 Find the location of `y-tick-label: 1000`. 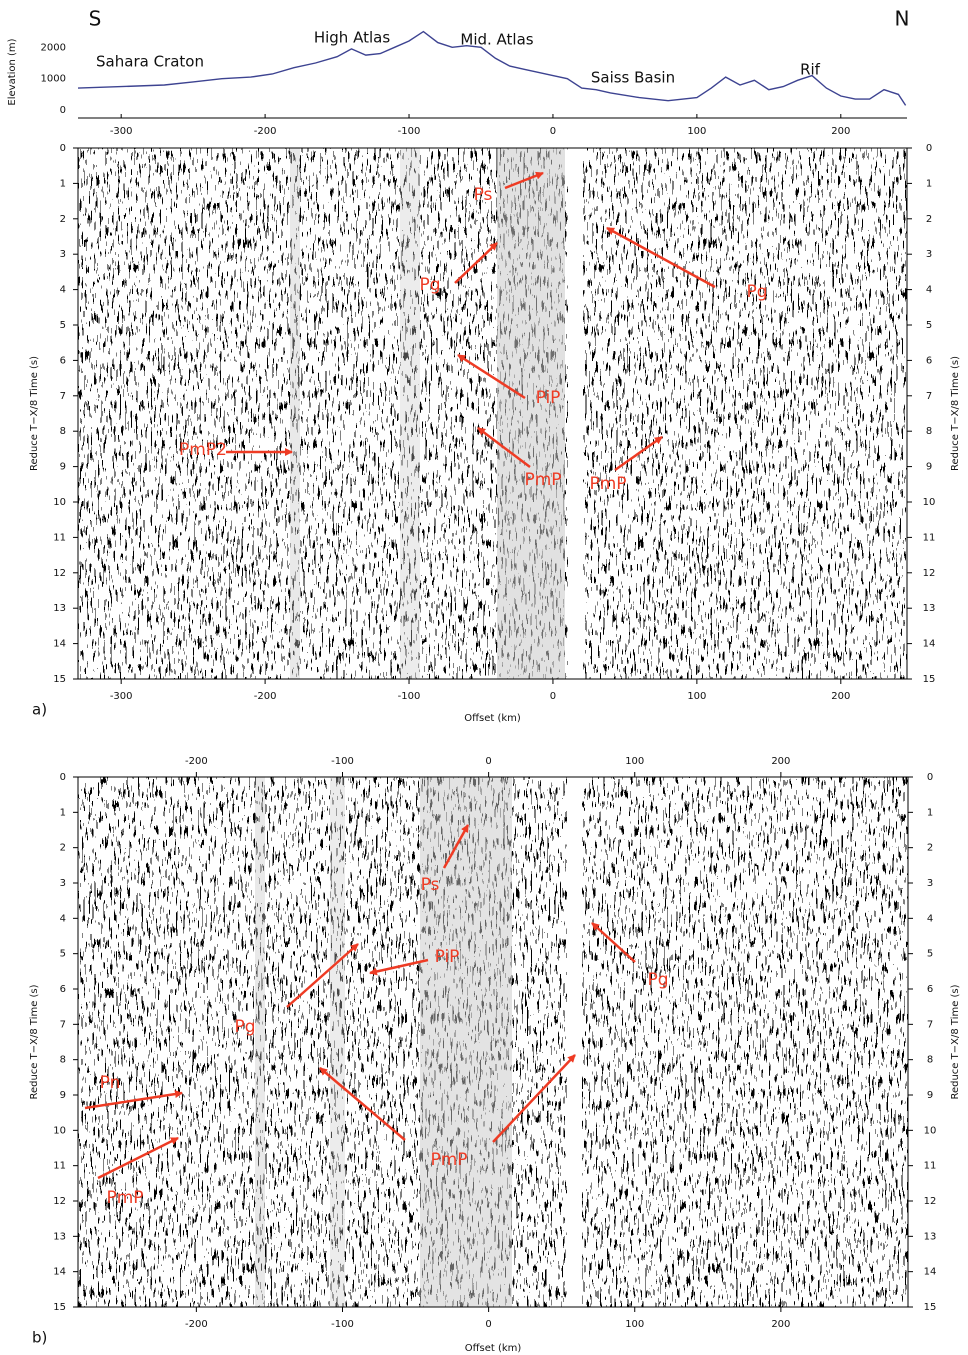

y-tick-label: 1000 is located at coordinates (53, 79).